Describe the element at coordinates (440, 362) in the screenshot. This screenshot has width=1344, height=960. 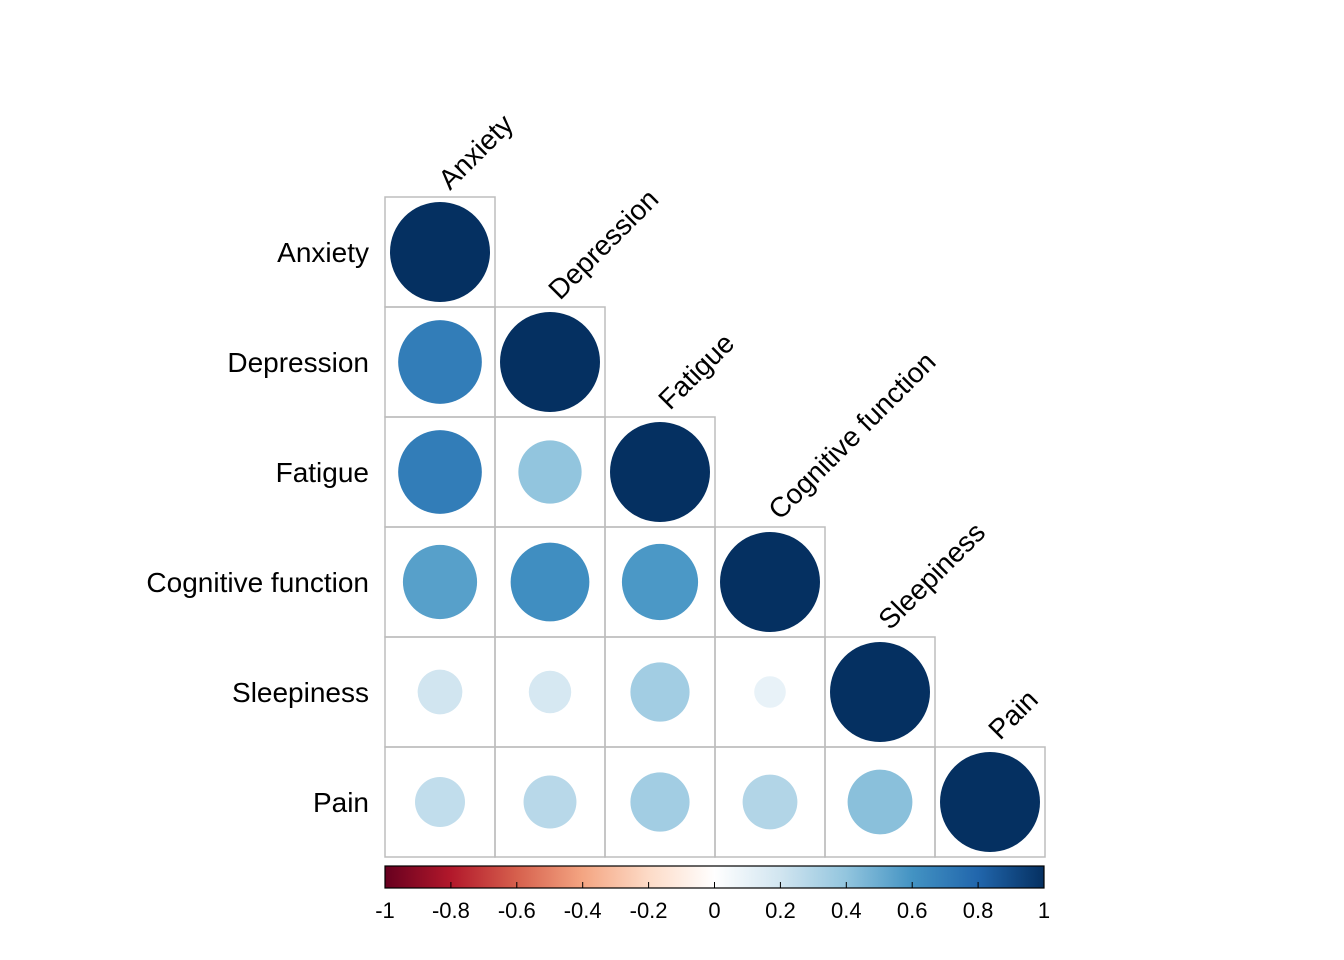
I see `corr-circle-depression-anxiety` at that location.